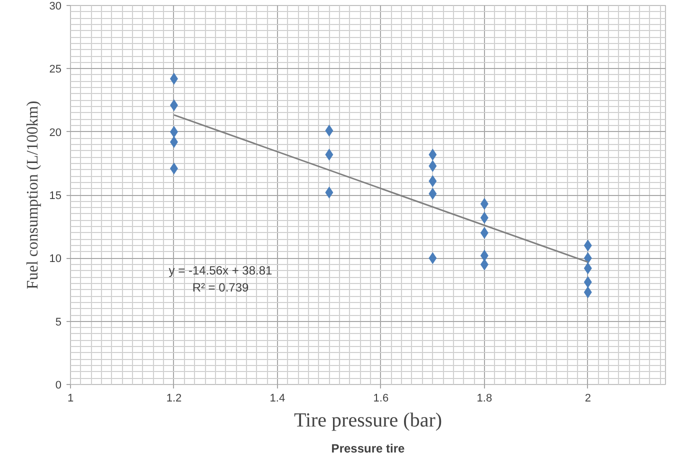  What do you see at coordinates (55, 259) in the screenshot?
I see `y-tick-label: 10` at bounding box center [55, 259].